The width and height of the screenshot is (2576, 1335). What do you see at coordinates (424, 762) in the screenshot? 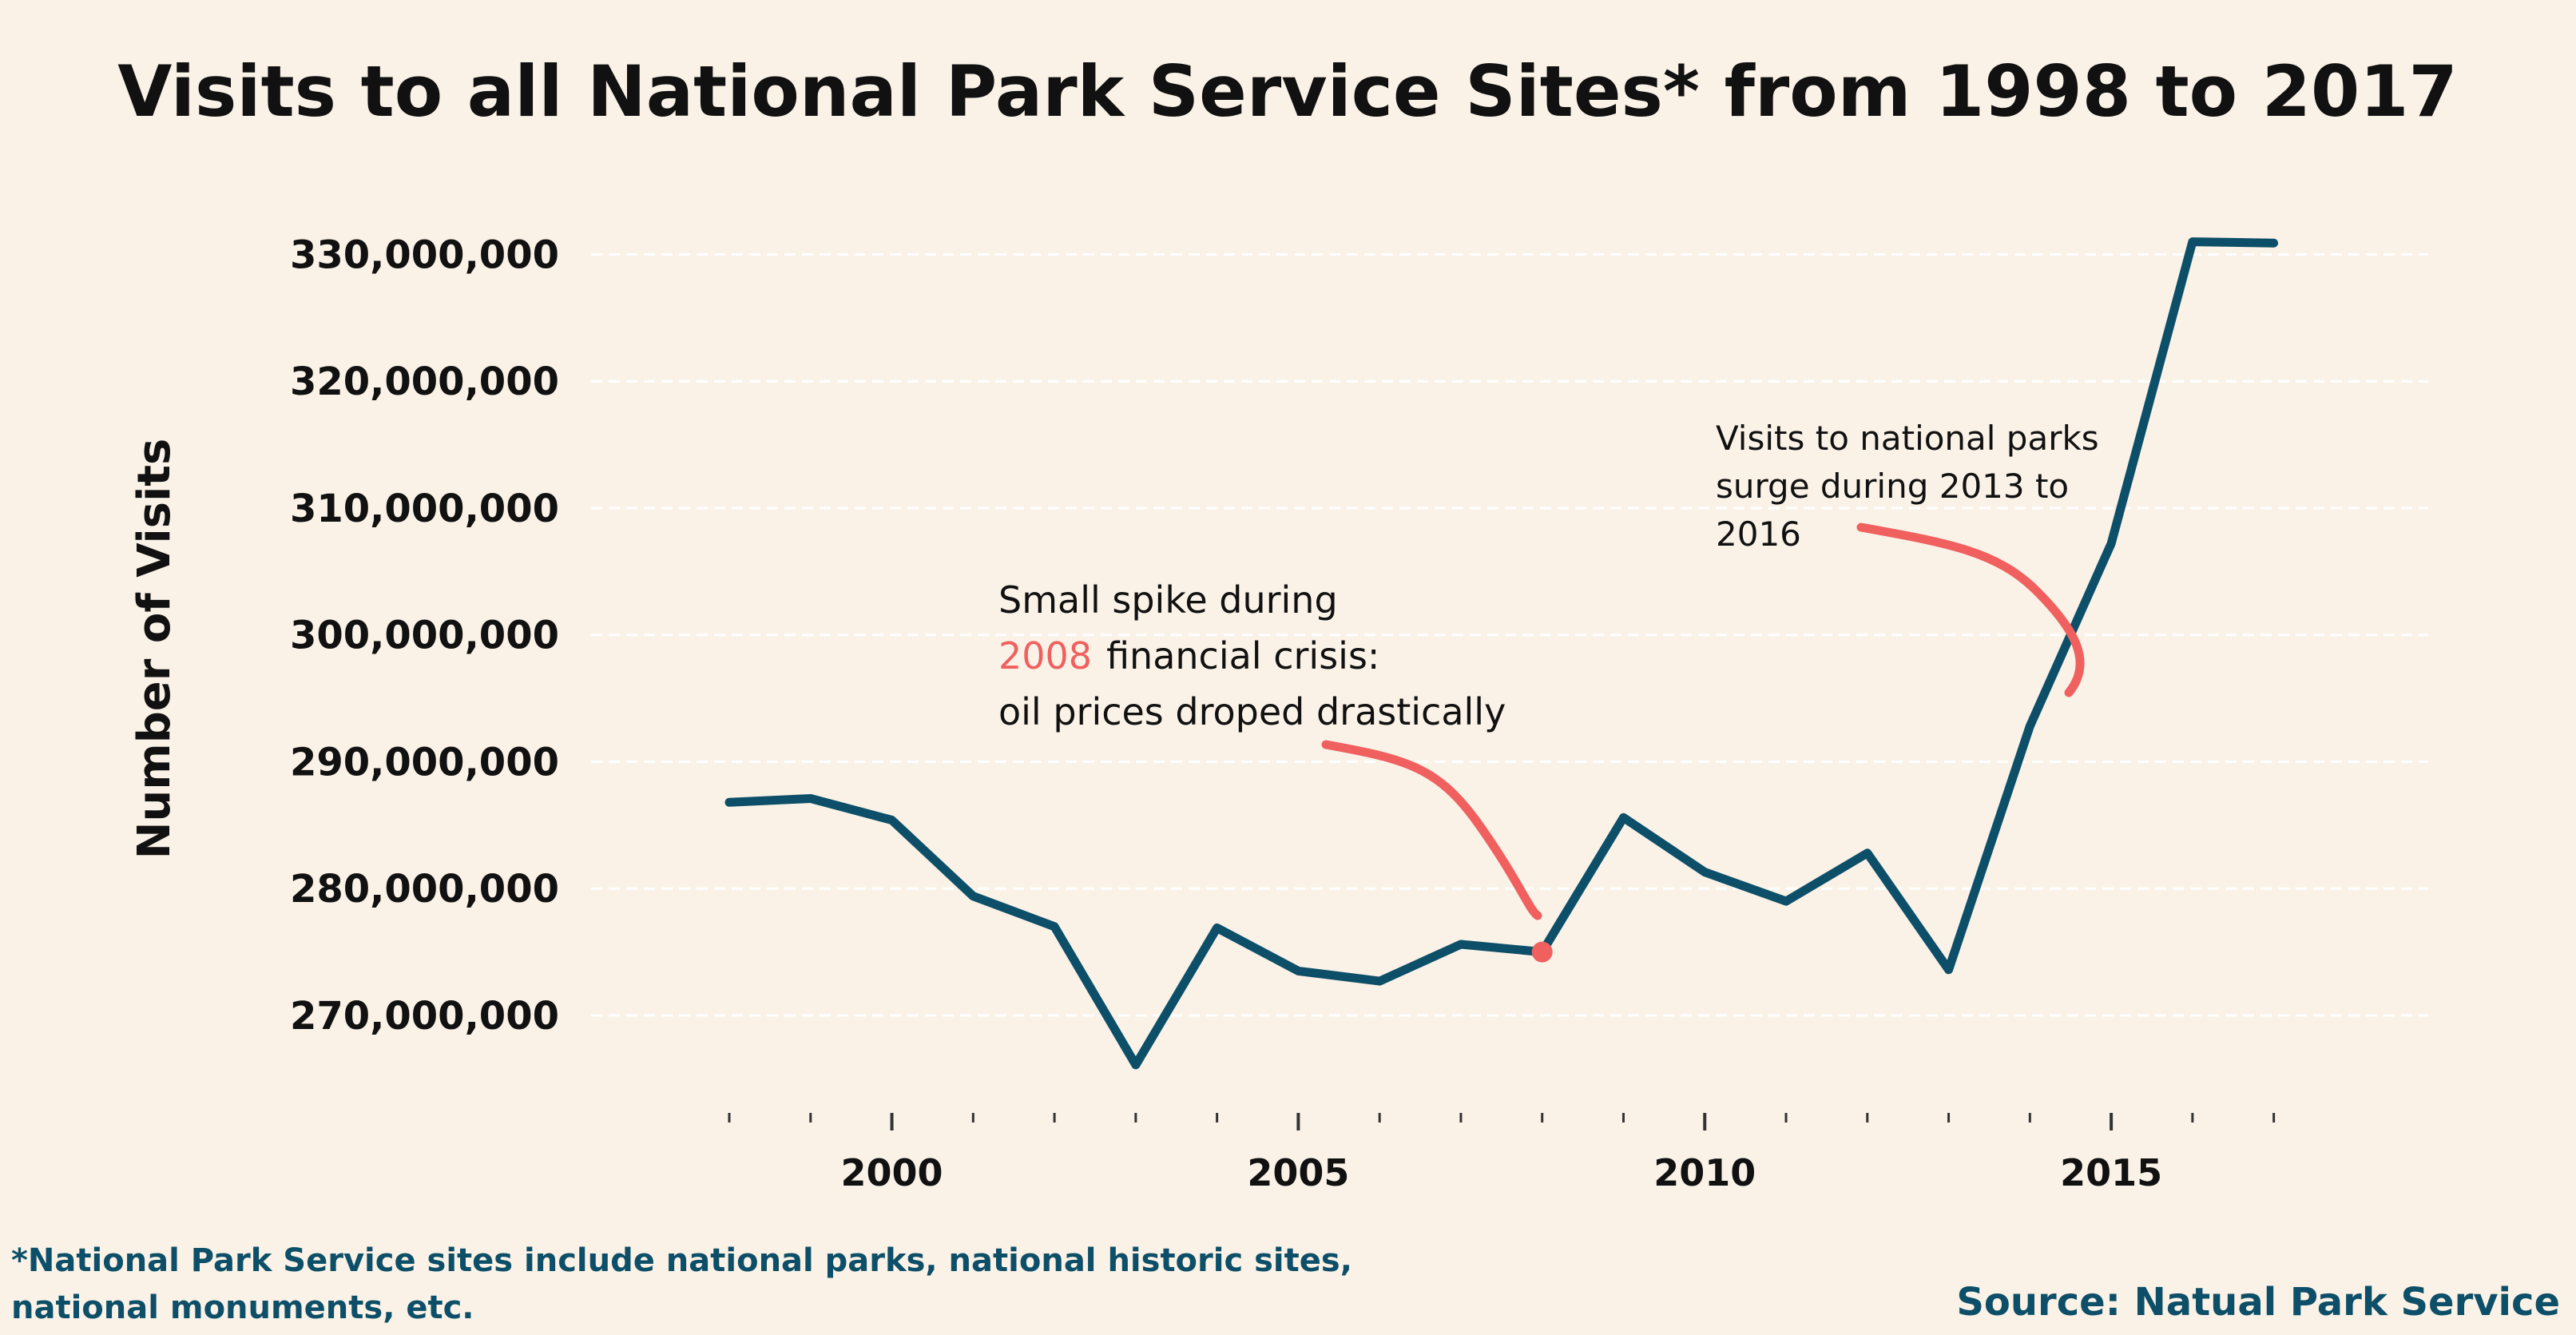
I see `y-tick-label: 290,000,000` at bounding box center [424, 762].